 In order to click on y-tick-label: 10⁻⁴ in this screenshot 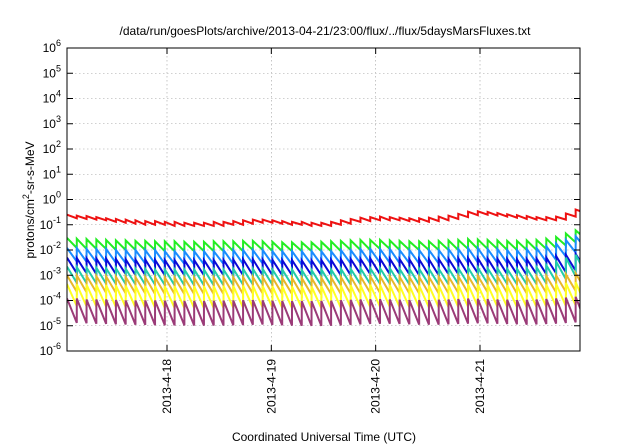, I will do `click(50, 299)`.